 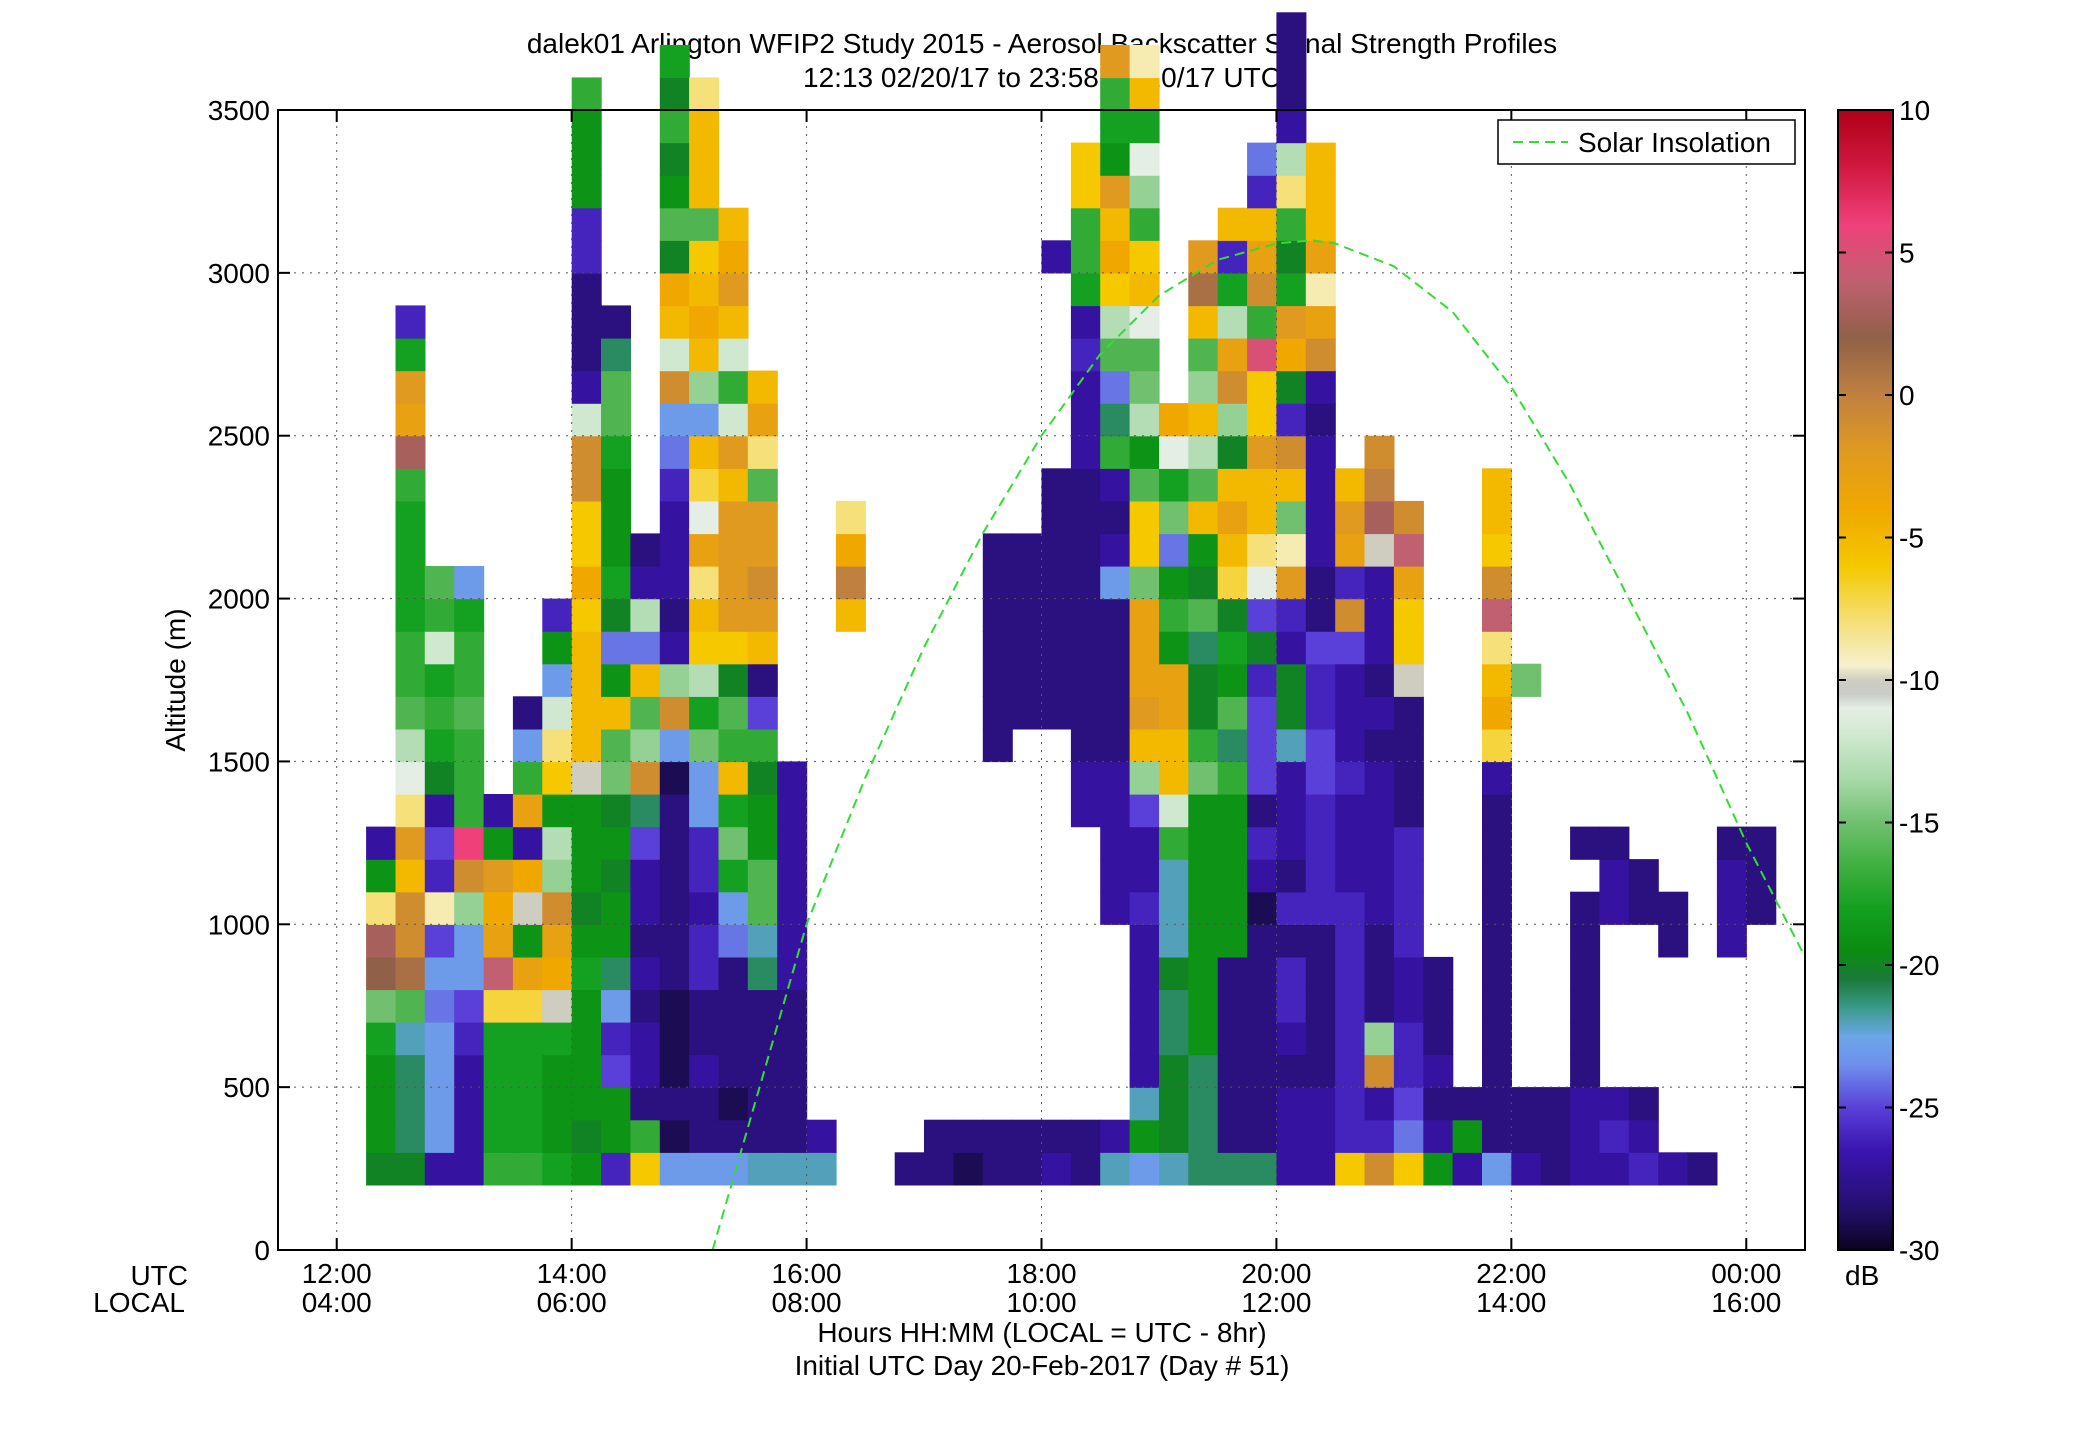 I want to click on colorbar-ticks: 10 5 0 -5 -10 -15 -20 -25 -30, so click(x=1888, y=680).